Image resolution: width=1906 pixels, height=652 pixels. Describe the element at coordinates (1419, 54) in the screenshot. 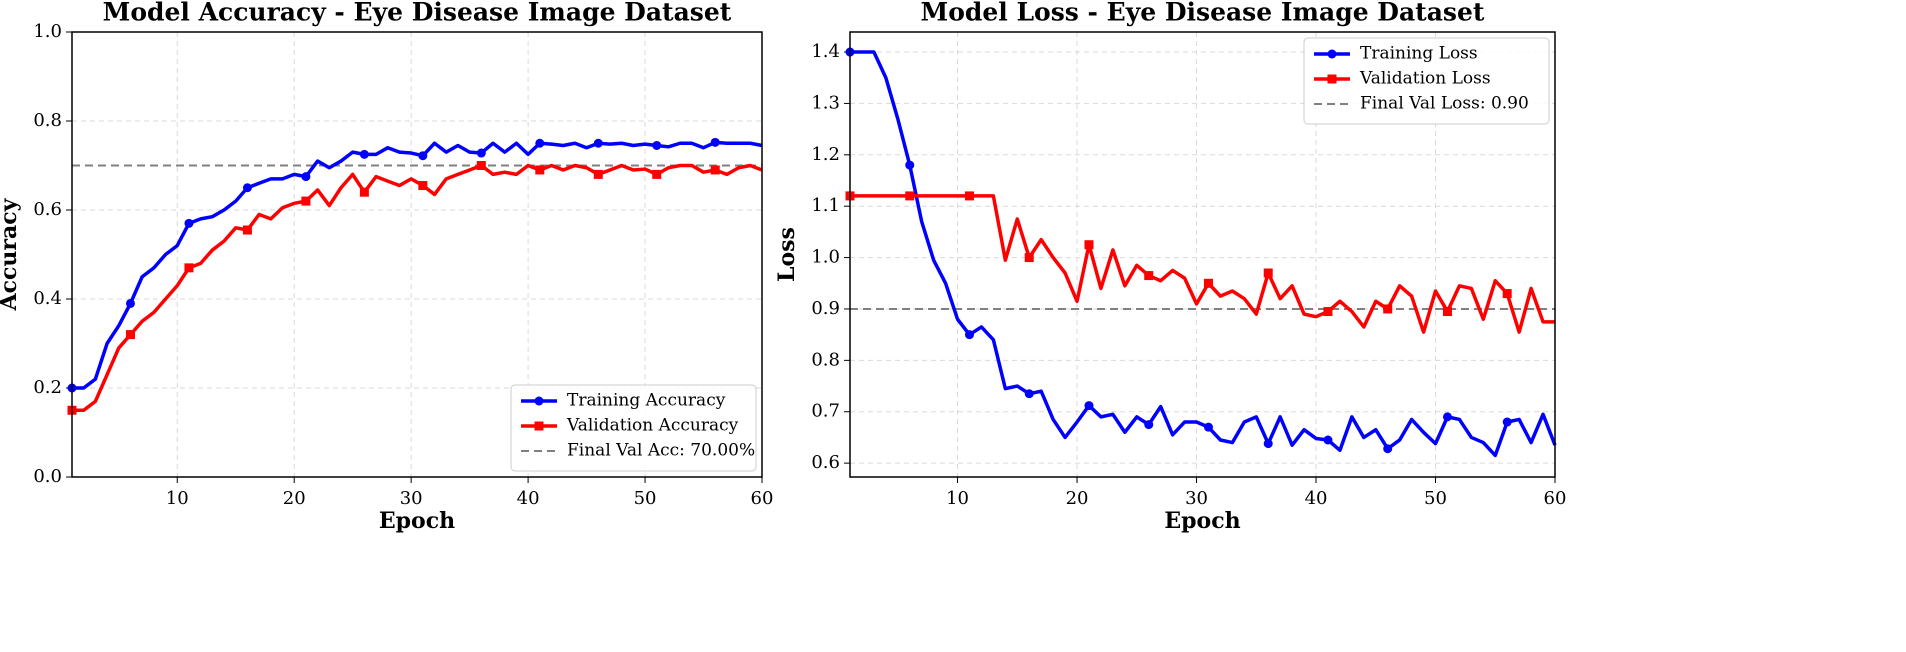

I see `legend-label: Training Loss` at that location.